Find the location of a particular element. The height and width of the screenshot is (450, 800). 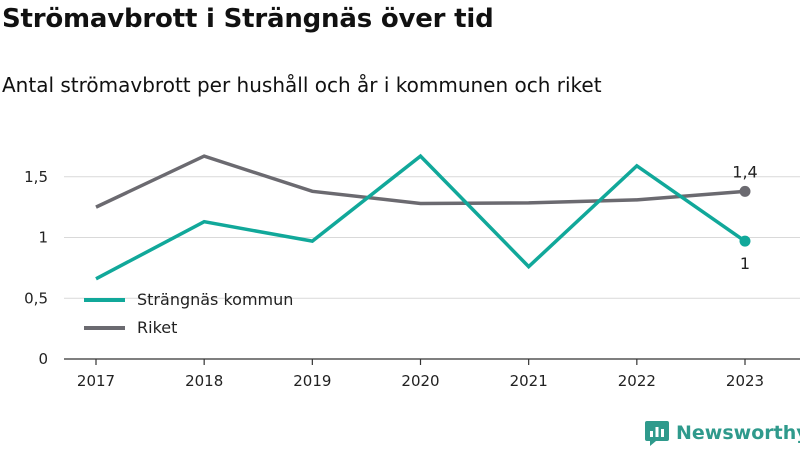

x-tick-label: 2017 is located at coordinates (96, 381).